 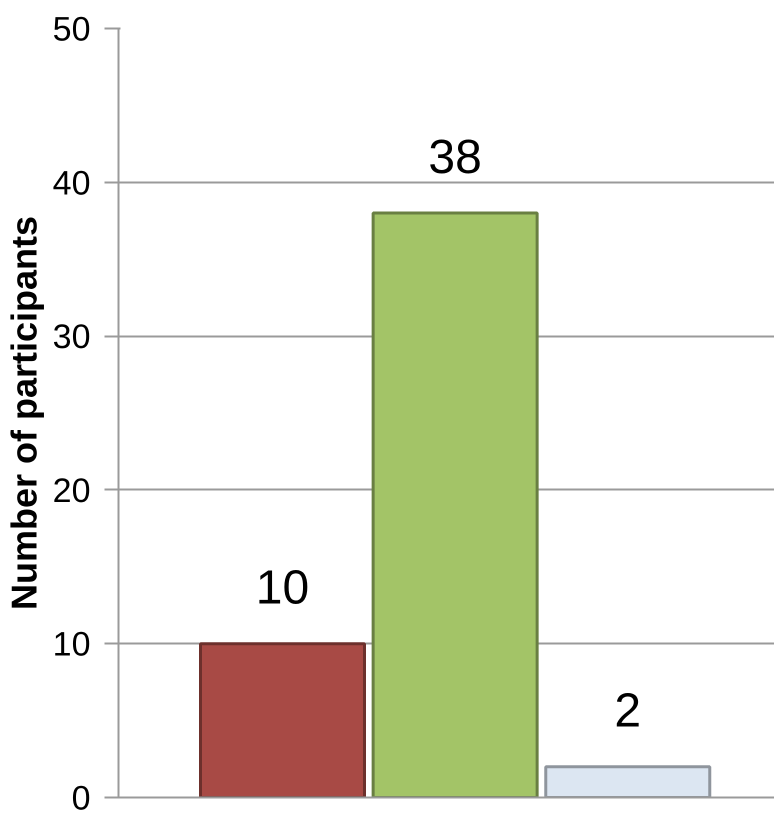 I want to click on y-tick-label: 0, so click(x=81, y=799).